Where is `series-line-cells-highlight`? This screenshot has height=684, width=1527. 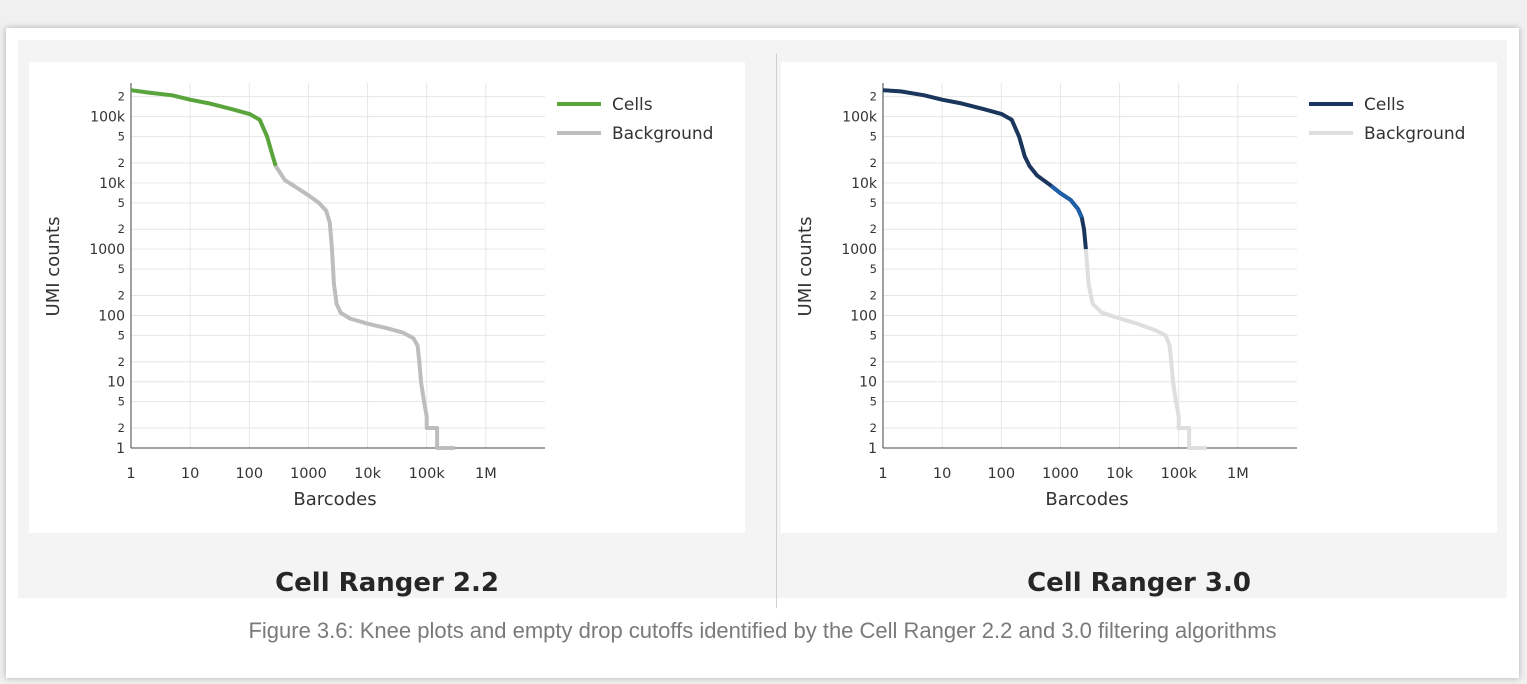 series-line-cells-highlight is located at coordinates (1067, 201).